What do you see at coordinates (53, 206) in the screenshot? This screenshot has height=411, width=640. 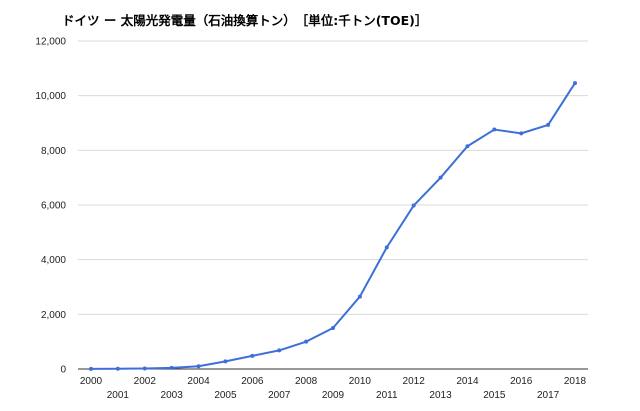 I see `y-tick-label: 6,000` at bounding box center [53, 206].